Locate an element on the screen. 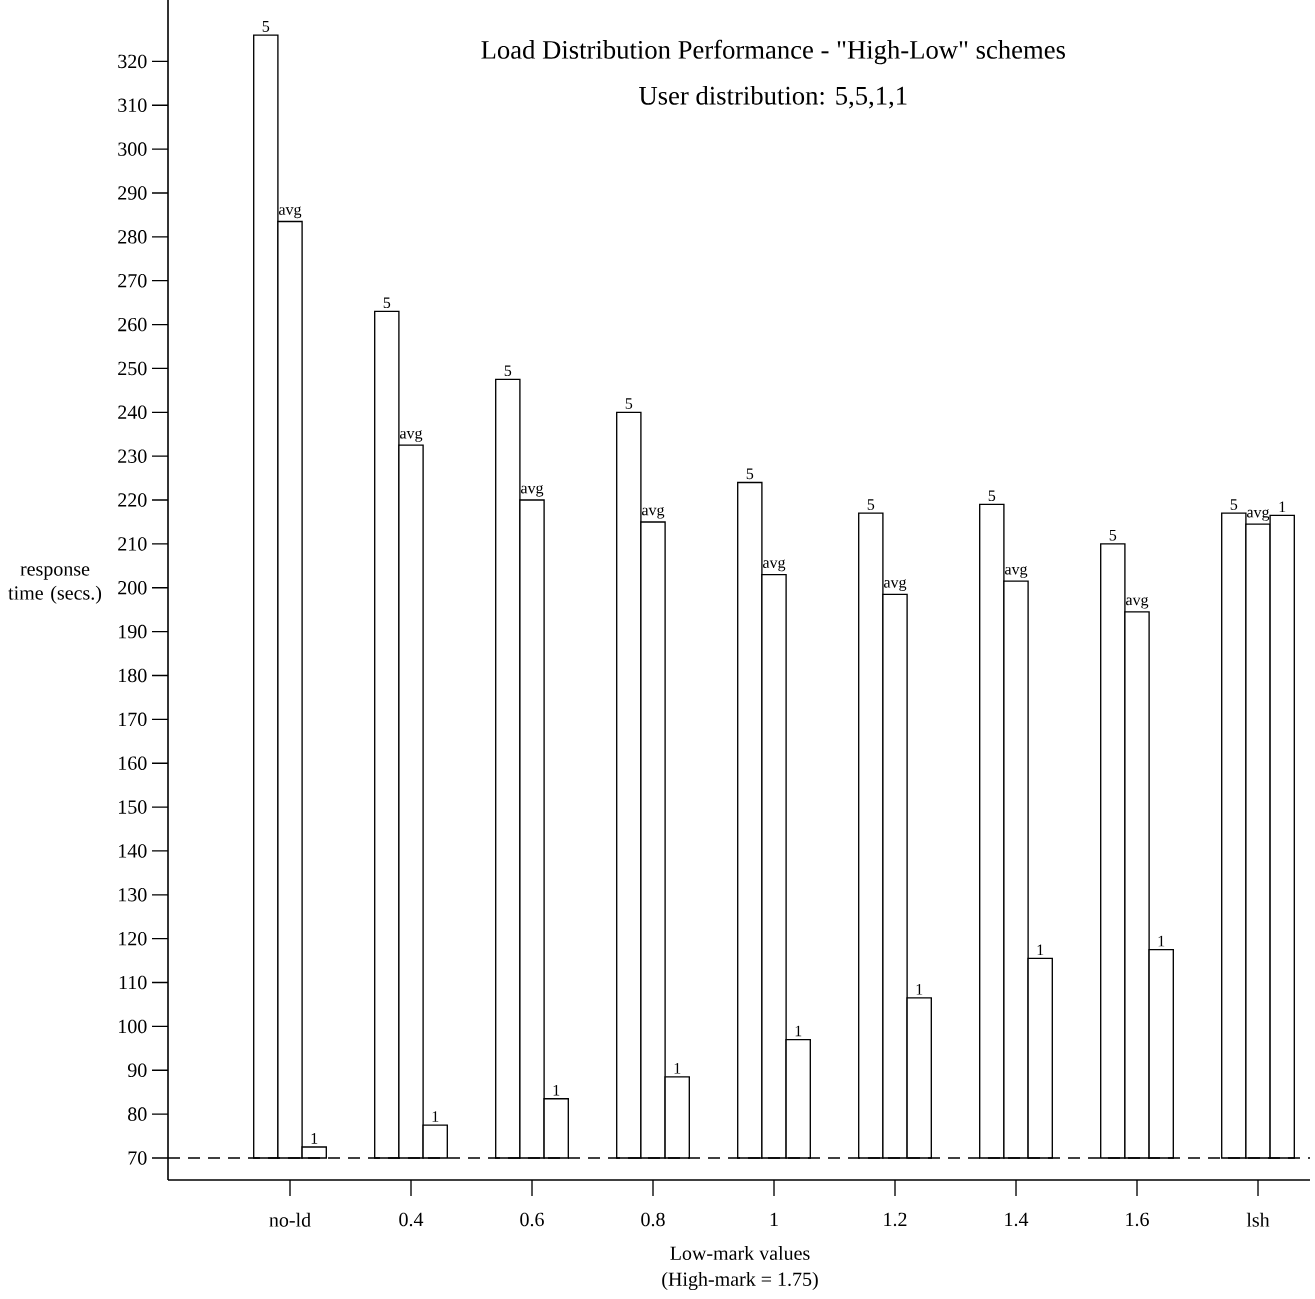 The image size is (1315, 1299). y-tick-label: 180 is located at coordinates (133, 675).